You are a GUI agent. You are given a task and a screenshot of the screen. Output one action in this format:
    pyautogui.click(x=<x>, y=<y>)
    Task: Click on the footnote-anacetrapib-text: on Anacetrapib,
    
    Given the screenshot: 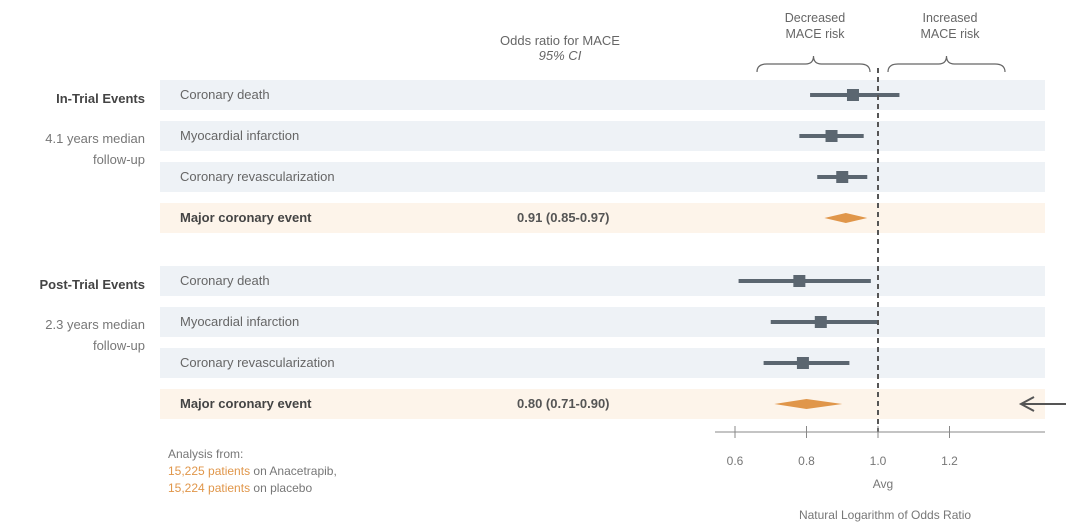 What is the action you would take?
    pyautogui.click(x=293, y=471)
    